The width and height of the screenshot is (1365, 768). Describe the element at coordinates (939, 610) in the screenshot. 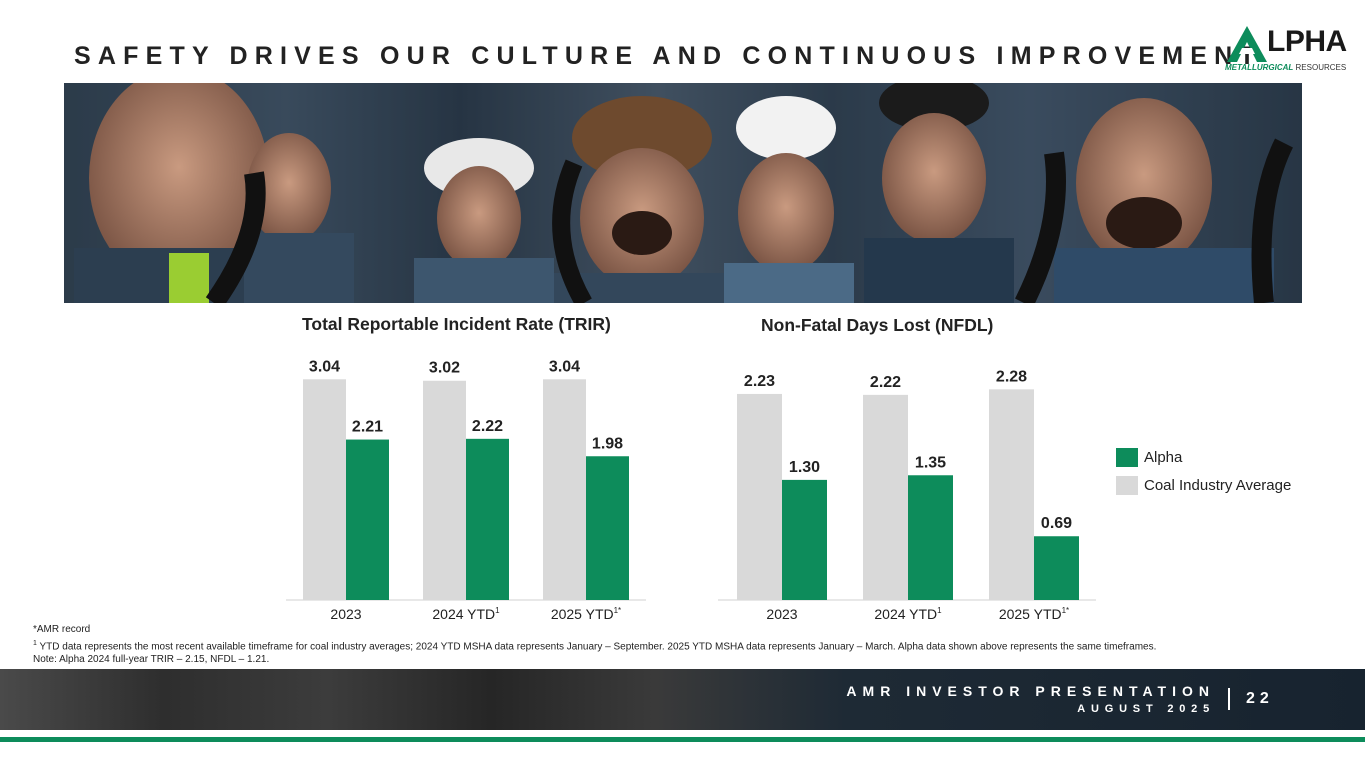

I see `nfdl-category-sup-1: 1` at that location.